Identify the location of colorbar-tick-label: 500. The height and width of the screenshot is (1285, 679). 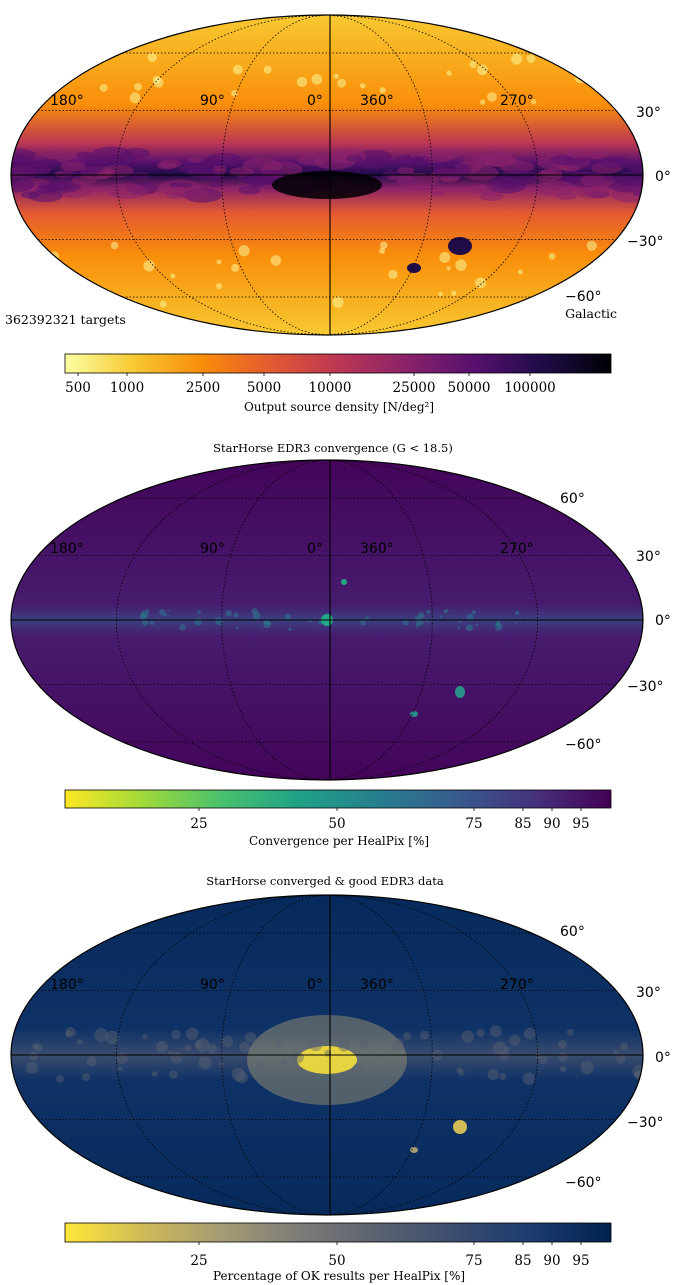
(78, 388).